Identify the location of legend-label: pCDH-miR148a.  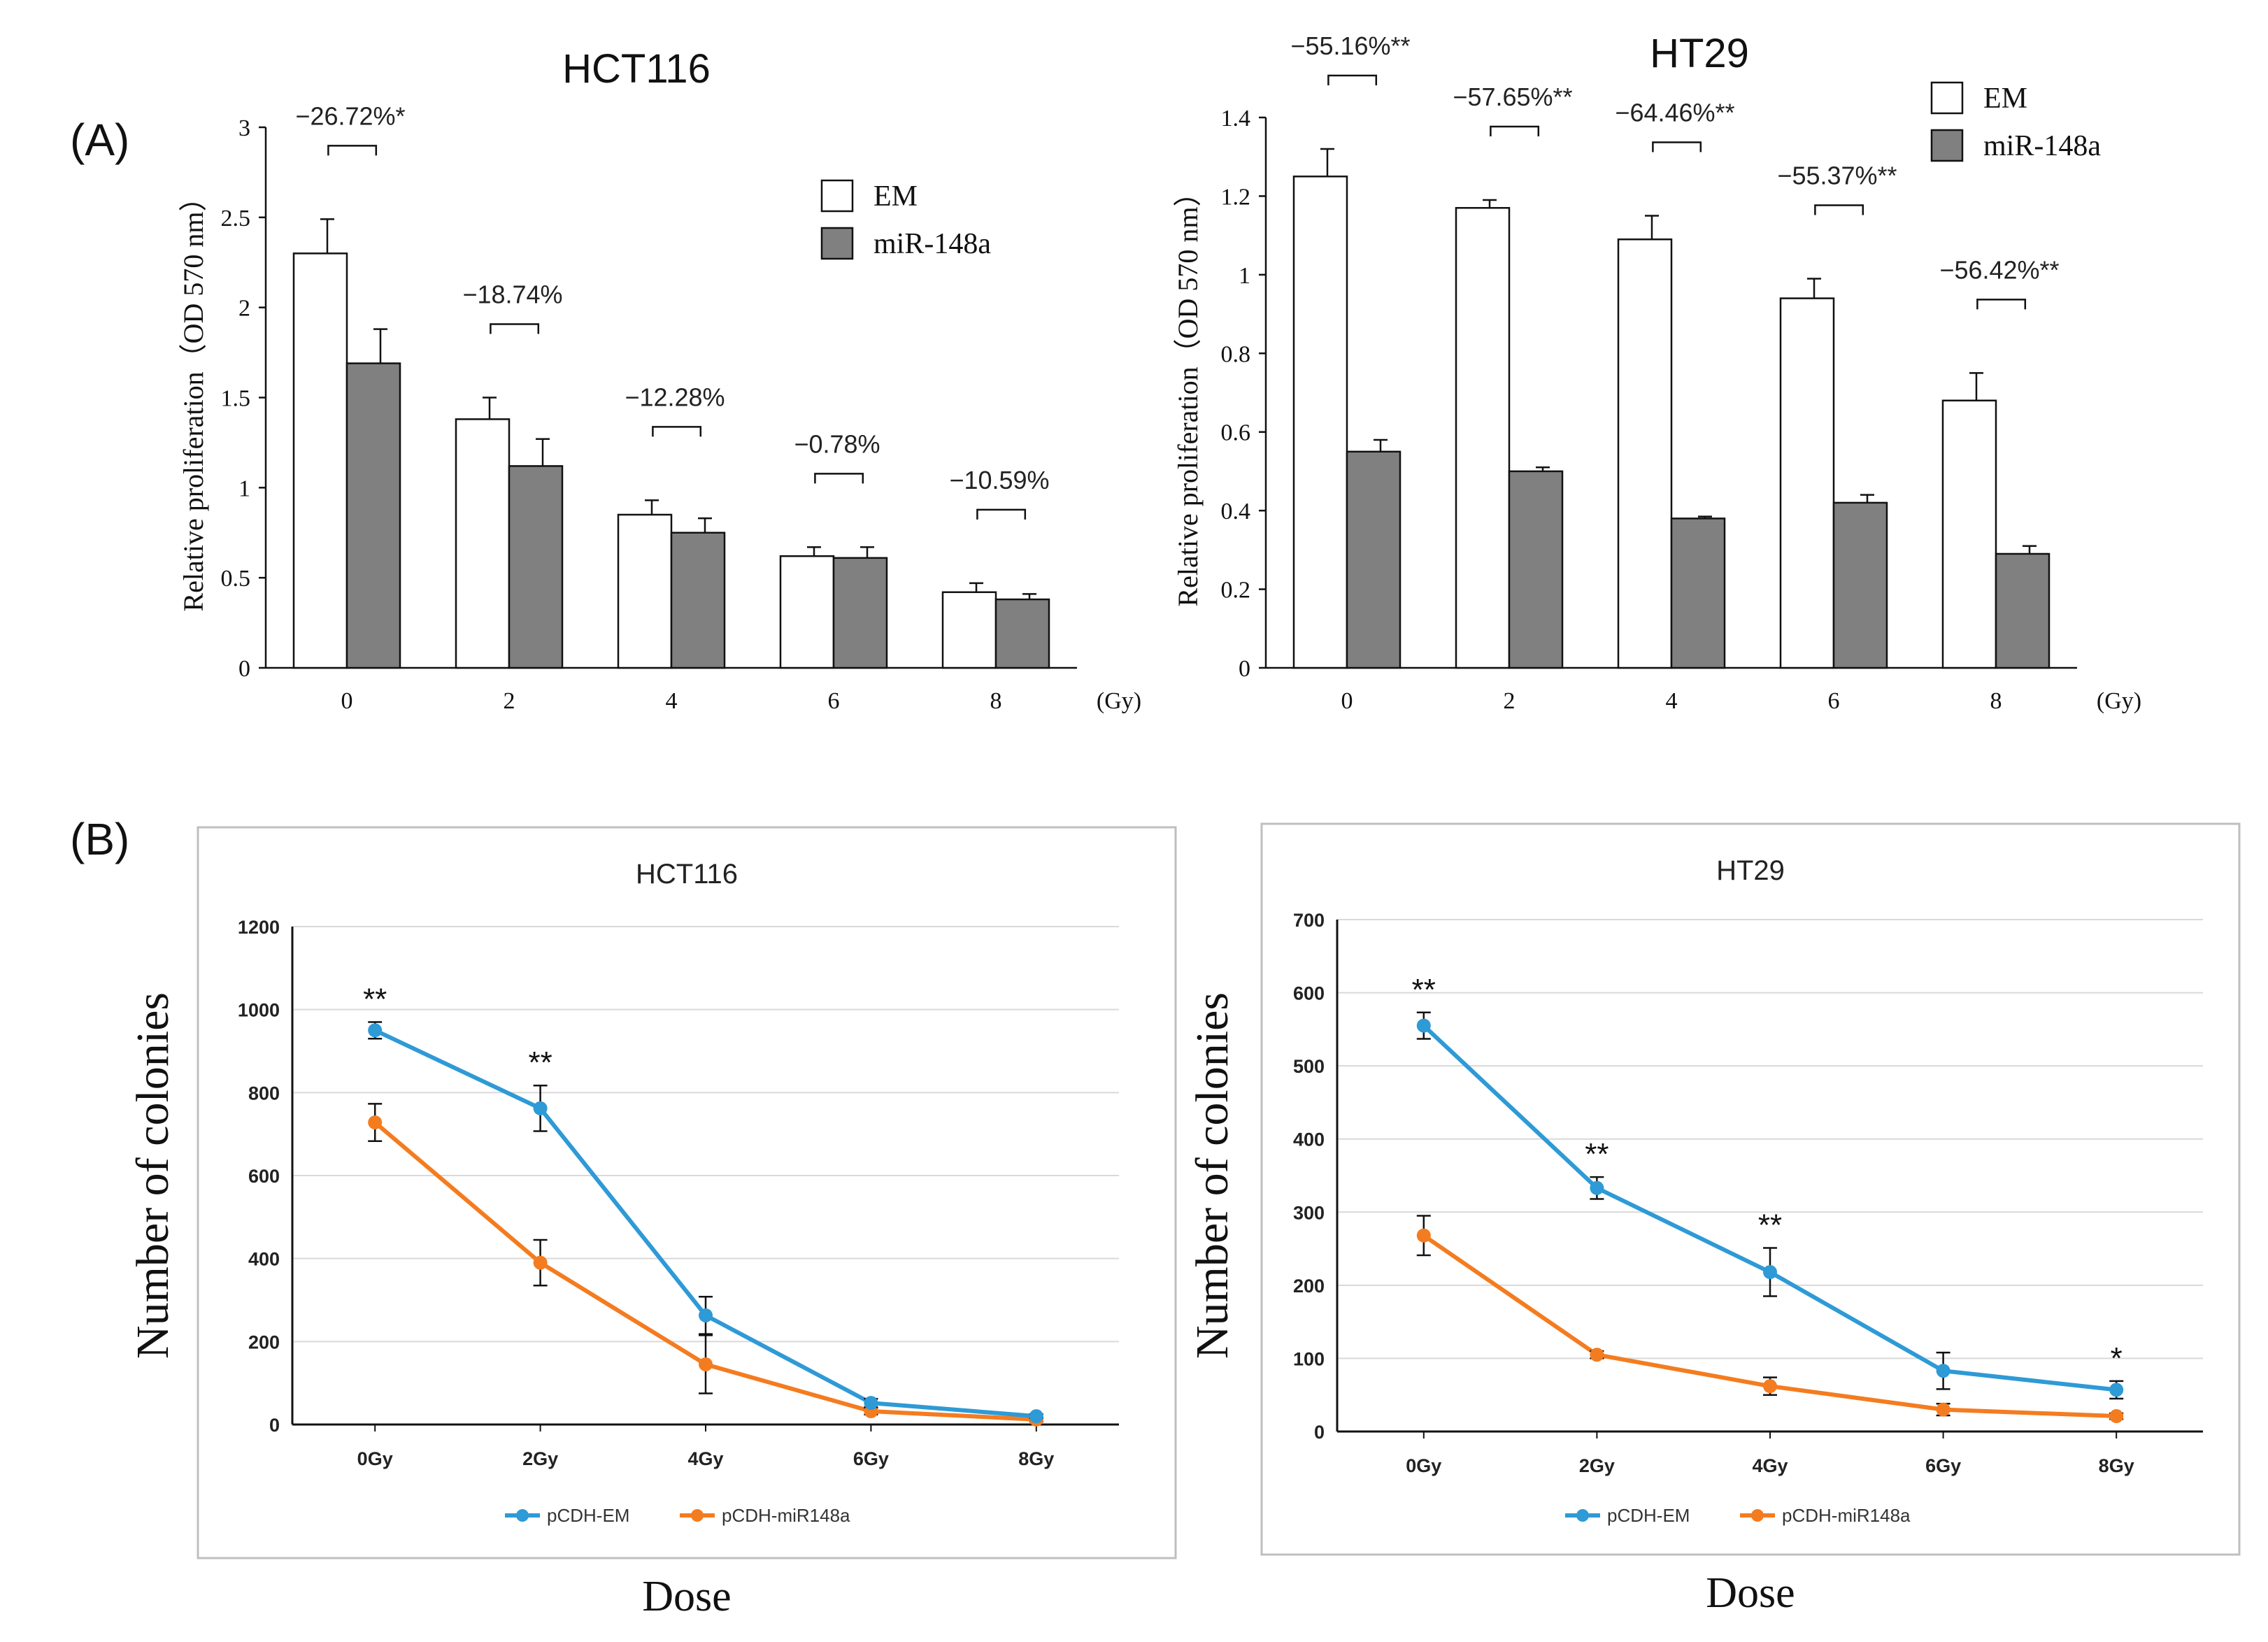
(1846, 1516).